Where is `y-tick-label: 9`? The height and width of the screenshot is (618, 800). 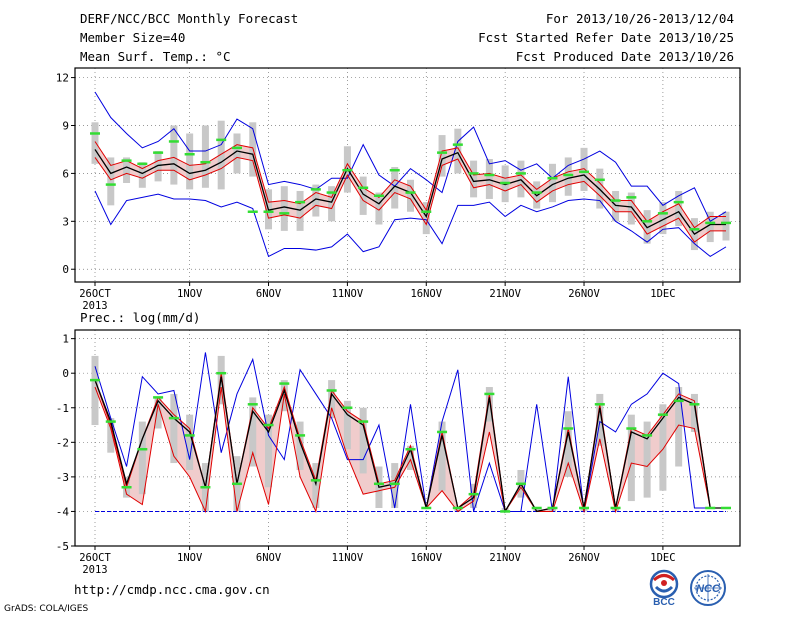
y-tick-label: 9 is located at coordinates (65, 125).